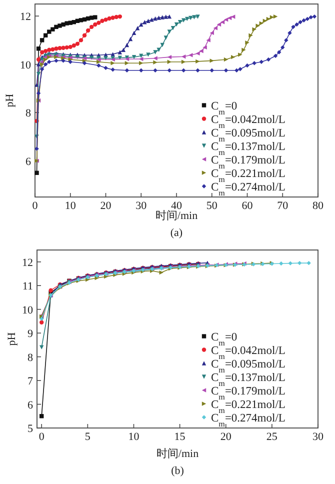  What do you see at coordinates (272, 437) in the screenshot?
I see `x-tick-label: 25` at bounding box center [272, 437].